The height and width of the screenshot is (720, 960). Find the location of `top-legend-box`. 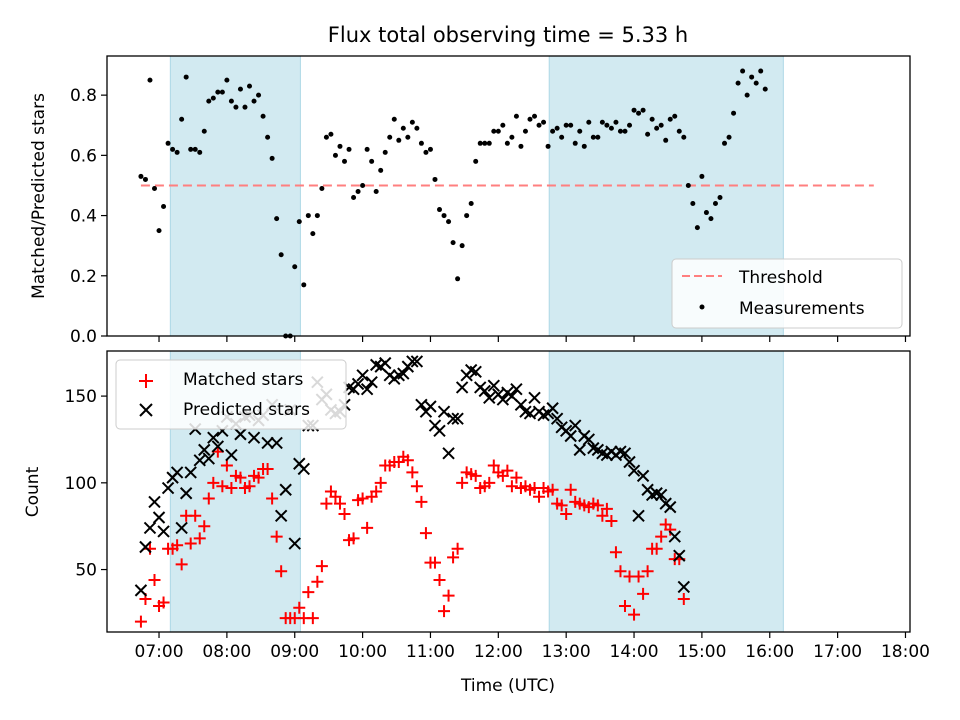

top-legend-box is located at coordinates (787, 293).